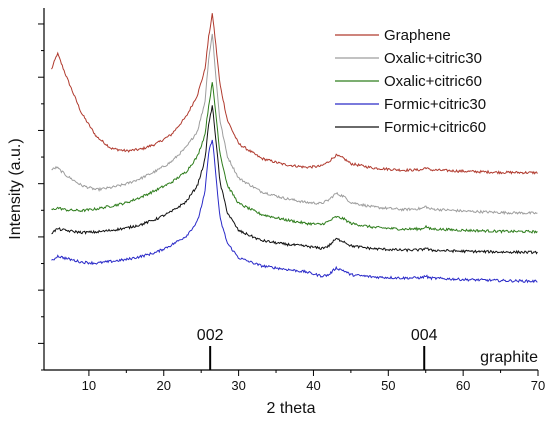 The height and width of the screenshot is (433, 550). Describe the element at coordinates (435, 104) in the screenshot. I see `legend-label: Formic+citric30` at that location.